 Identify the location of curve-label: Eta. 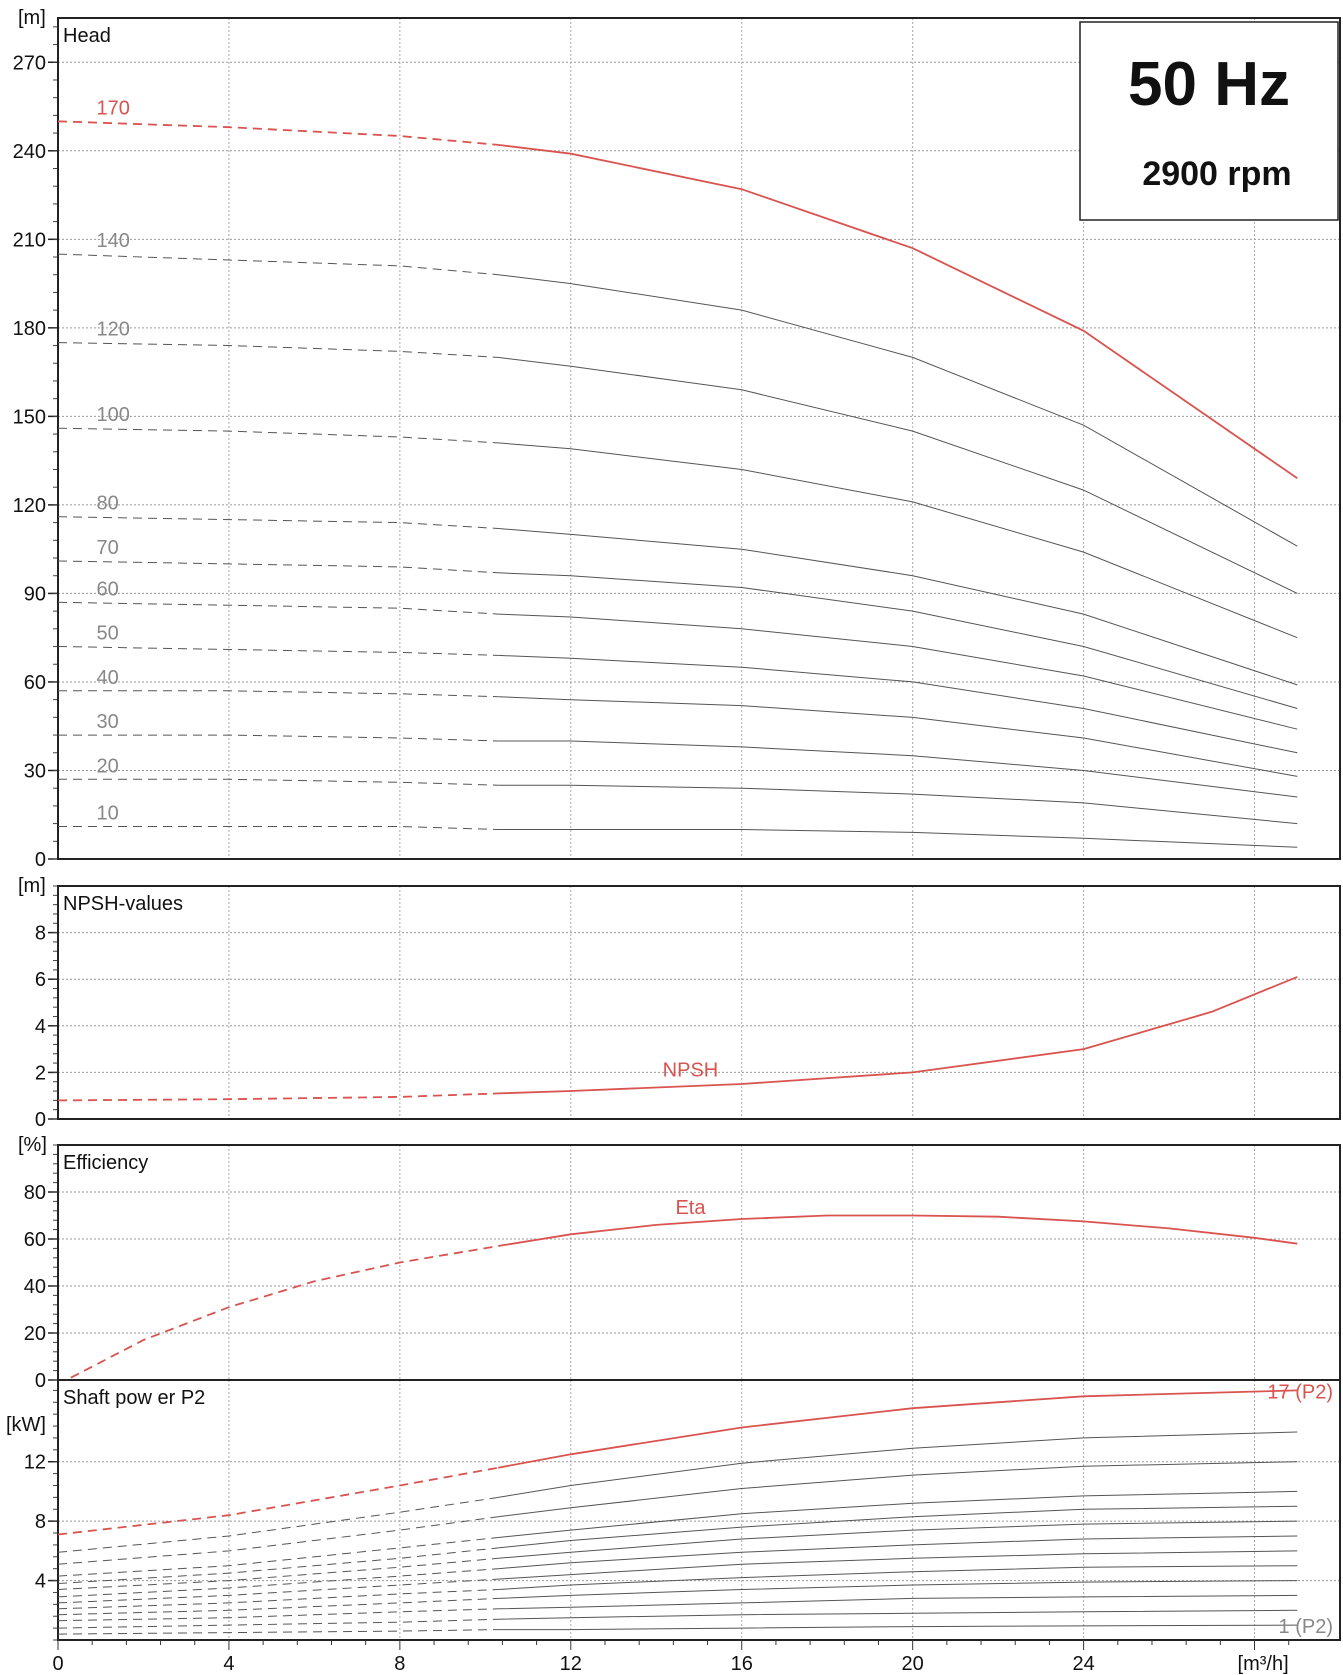
(690, 1208).